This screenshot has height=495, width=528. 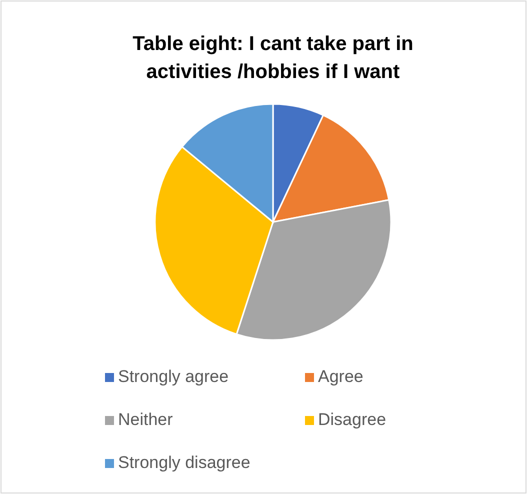 I want to click on legend-label: Agree, so click(x=341, y=376).